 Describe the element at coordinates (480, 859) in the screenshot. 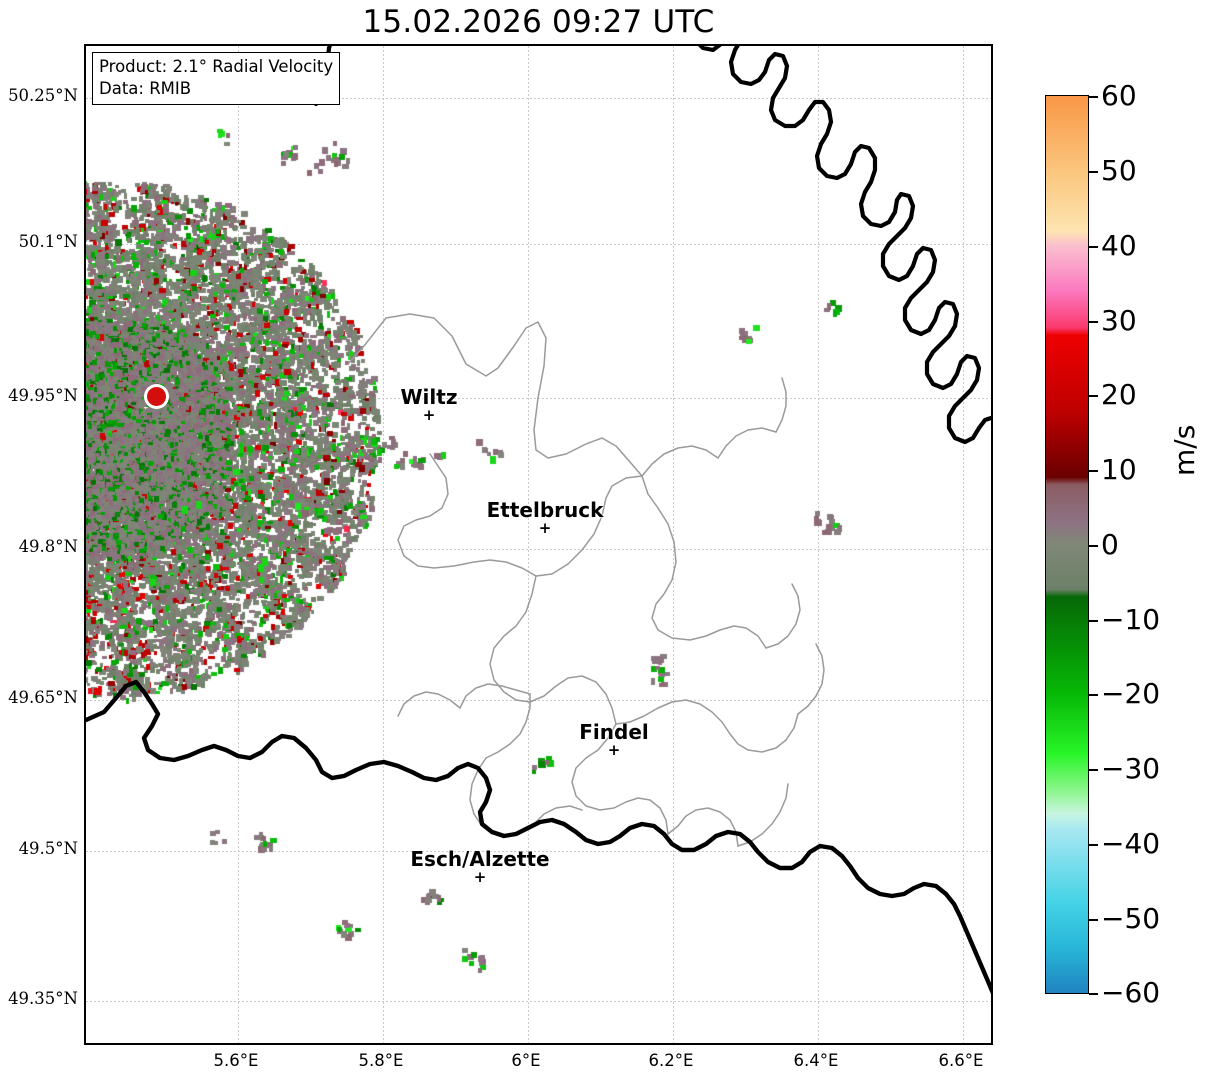

I see `city-name: Esch/Alzette` at that location.